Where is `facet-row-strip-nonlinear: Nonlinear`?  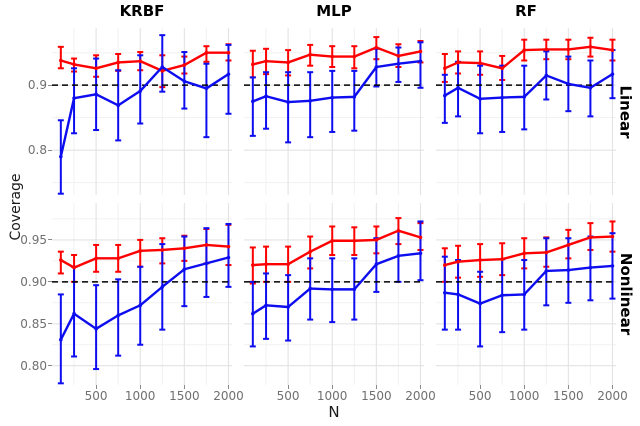
facet-row-strip-nonlinear: Nonlinear is located at coordinates (626, 294).